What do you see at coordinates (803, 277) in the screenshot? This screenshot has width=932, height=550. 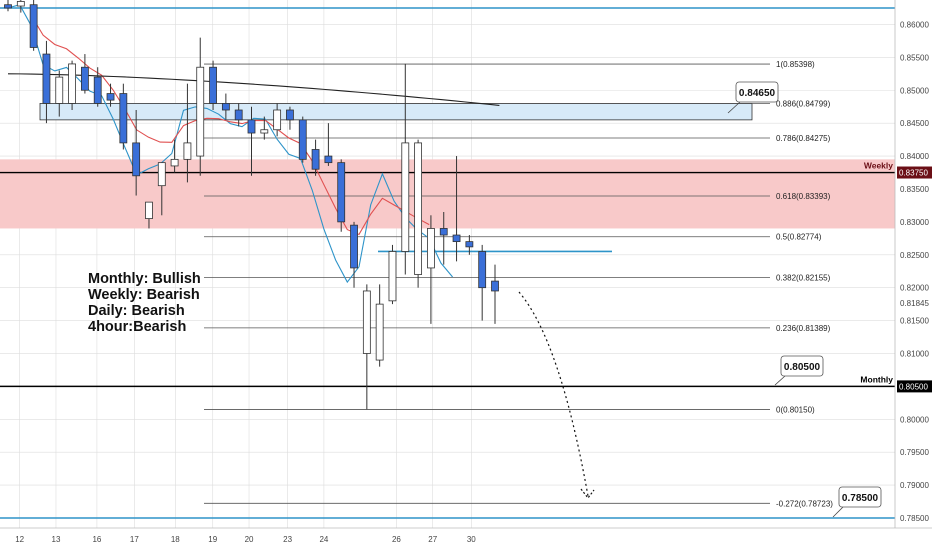 I see `fib-label-5: 0.382(0.82155)` at bounding box center [803, 277].